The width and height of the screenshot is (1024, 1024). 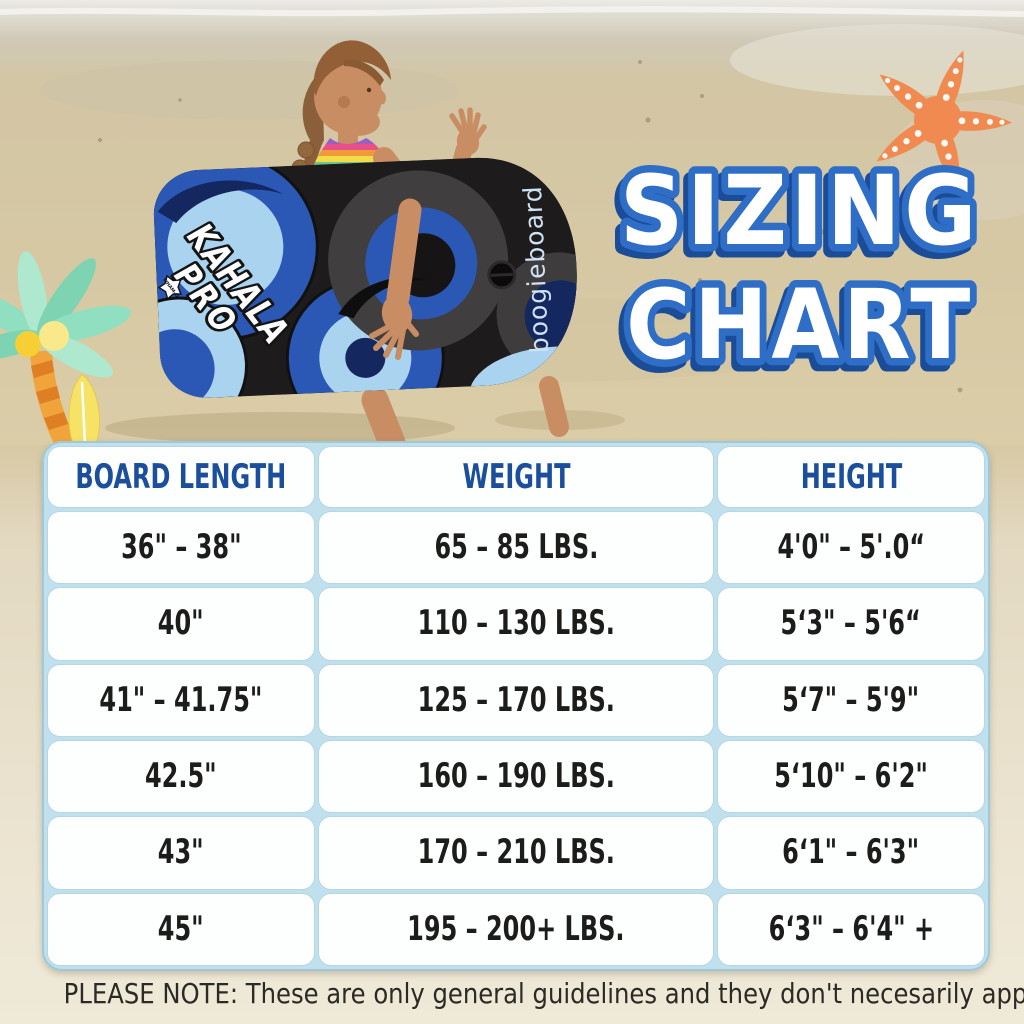 I want to click on table-cell: 5‘10" – 6'2", so click(x=851, y=777).